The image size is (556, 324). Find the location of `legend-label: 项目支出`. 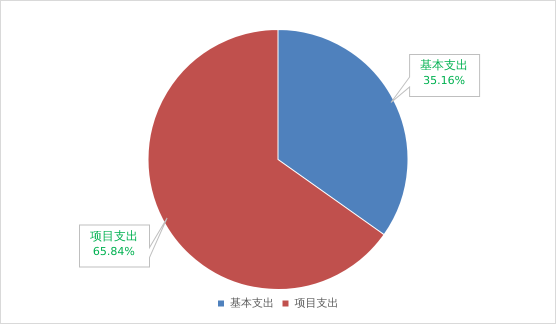

legend-label: 项目支出 is located at coordinates (316, 303).